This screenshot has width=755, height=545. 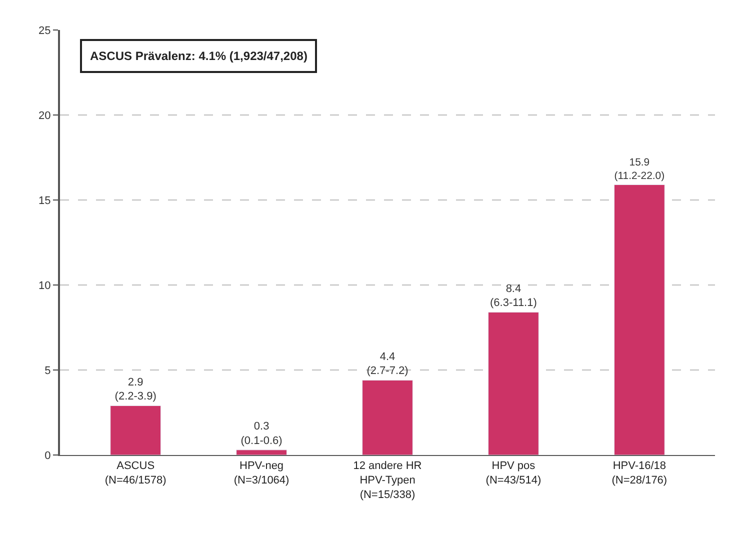 I want to click on x-tick-label: HPV-16/18 (N=28/176), so click(x=640, y=473).